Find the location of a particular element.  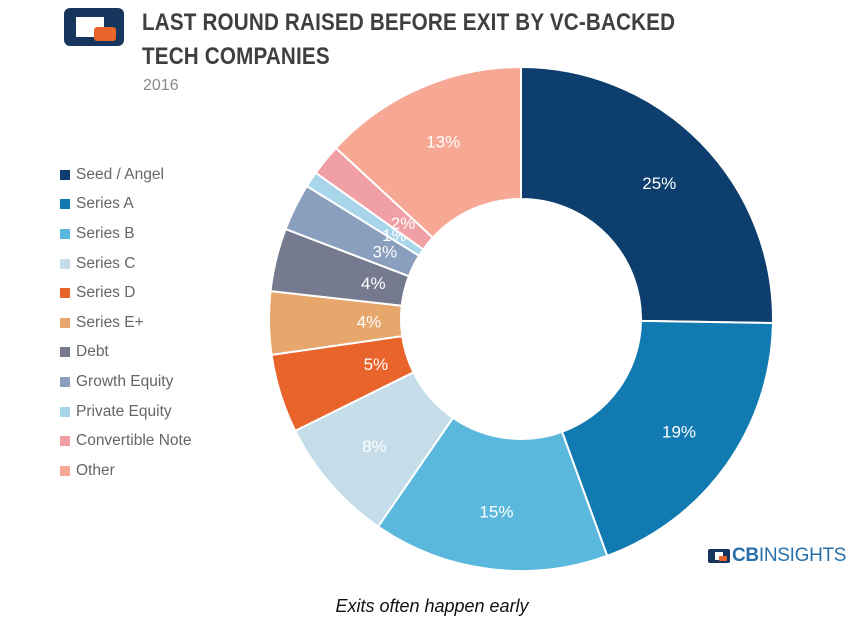

slice-value-label: 5% is located at coordinates (376, 364).